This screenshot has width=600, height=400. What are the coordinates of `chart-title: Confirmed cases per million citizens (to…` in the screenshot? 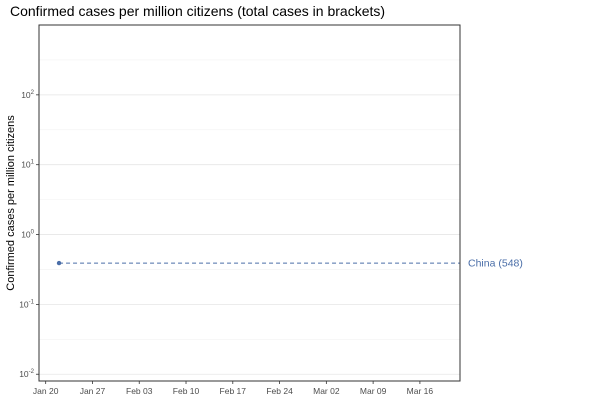 It's located at (197, 11).